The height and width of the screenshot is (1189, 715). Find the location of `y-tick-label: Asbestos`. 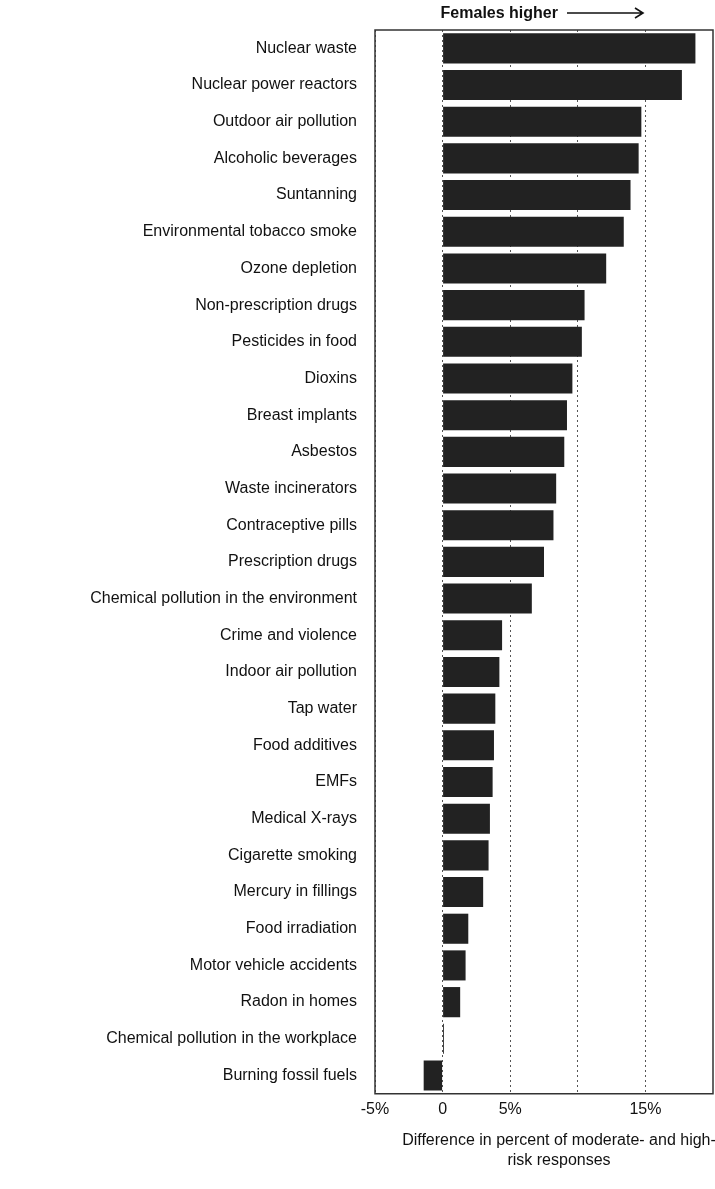

y-tick-label: Asbestos is located at coordinates (324, 451).